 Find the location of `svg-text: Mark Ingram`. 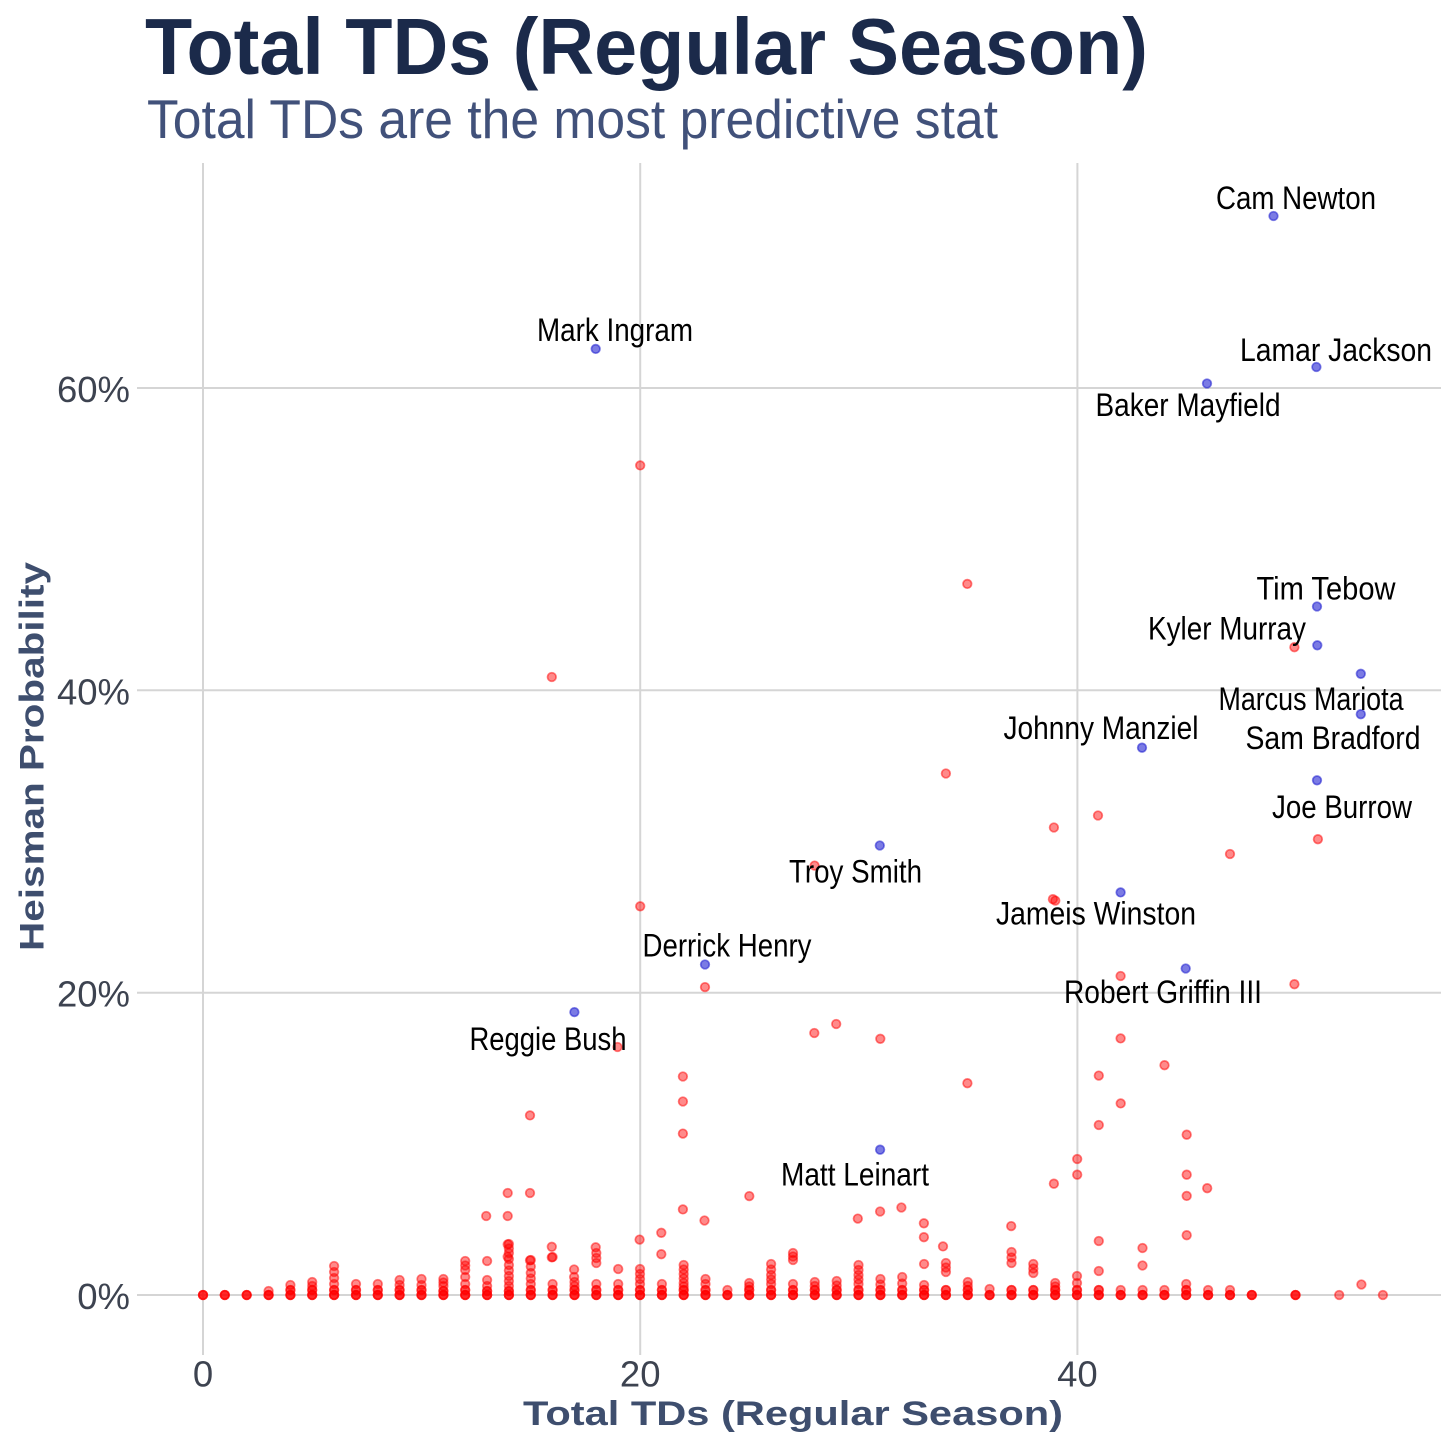

svg-text: Mark Ingram is located at coordinates (615, 330).